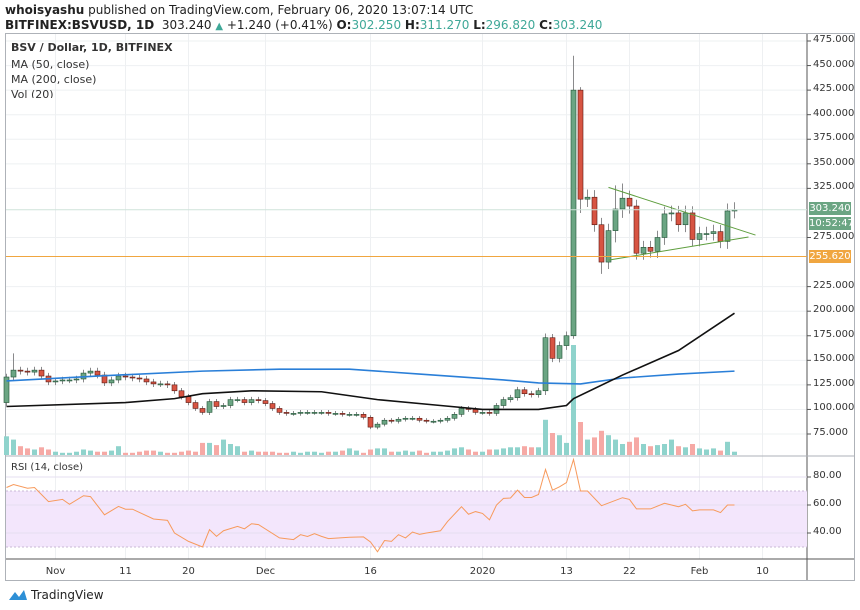  I want to click on rsi-tick-label: 80.00, so click(827, 475).